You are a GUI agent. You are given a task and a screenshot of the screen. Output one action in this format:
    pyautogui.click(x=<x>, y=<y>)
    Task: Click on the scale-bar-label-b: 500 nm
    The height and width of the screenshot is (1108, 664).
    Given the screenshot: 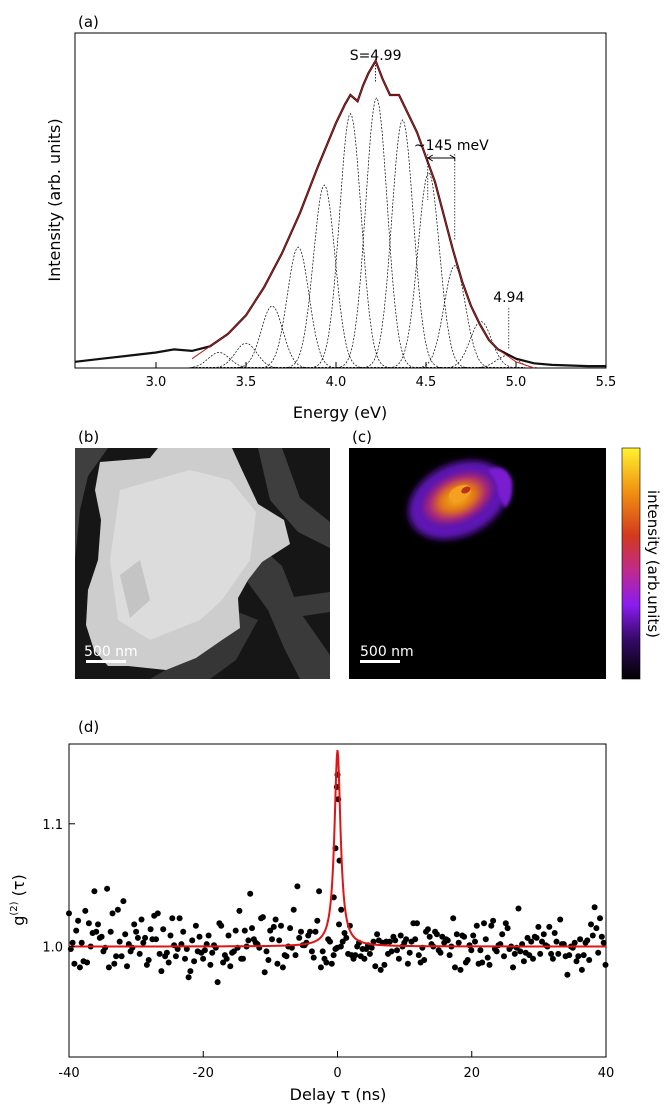 What is the action you would take?
    pyautogui.click(x=111, y=652)
    